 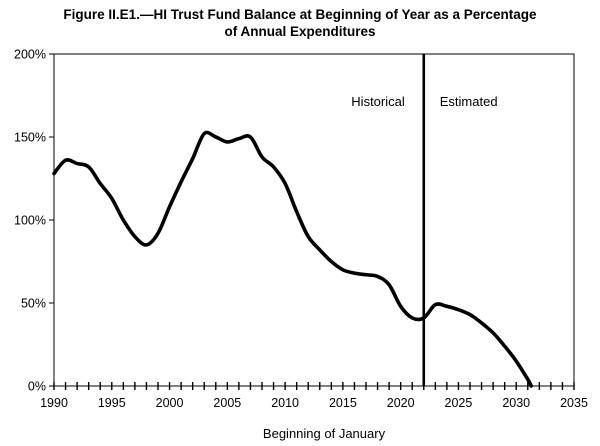 I want to click on chart-title-line-2: of Annual Expenditures, so click(x=300, y=31).